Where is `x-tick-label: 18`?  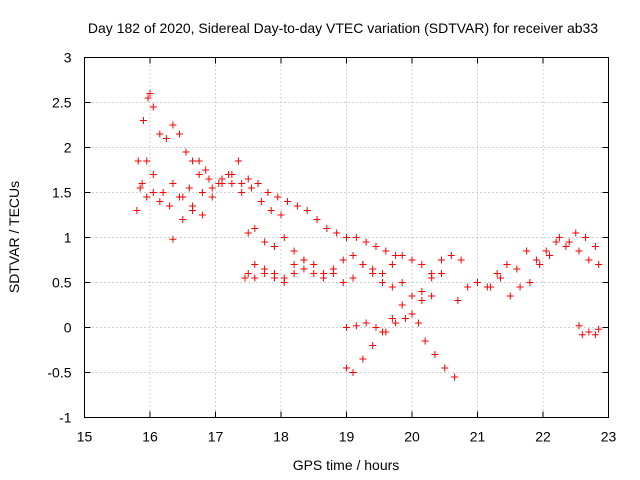 x-tick-label: 18 is located at coordinates (281, 437).